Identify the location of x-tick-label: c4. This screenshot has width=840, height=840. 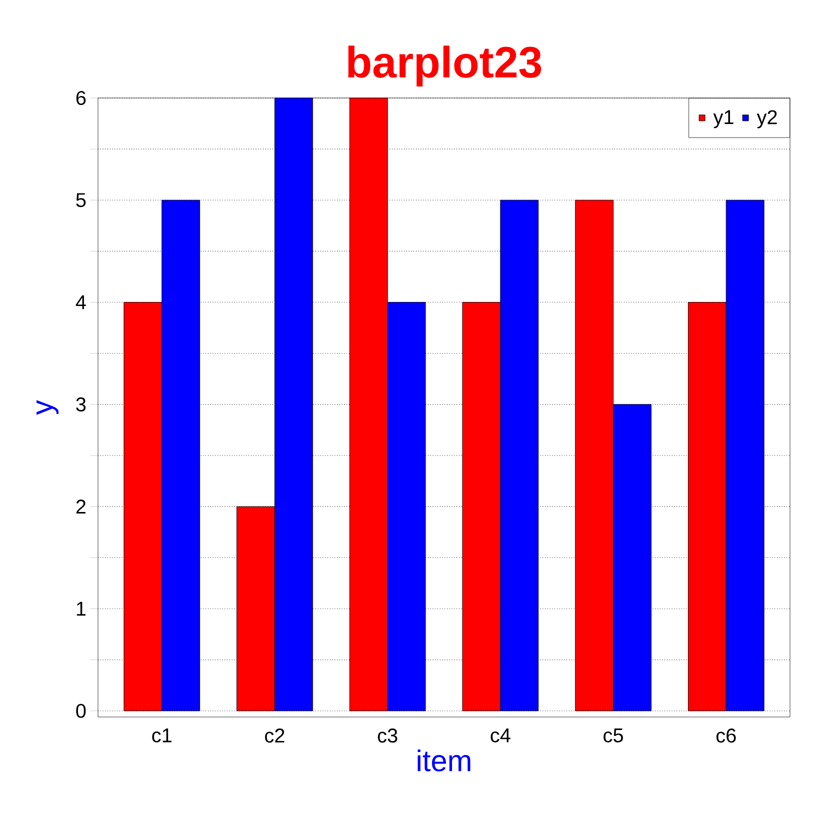
(500, 735).